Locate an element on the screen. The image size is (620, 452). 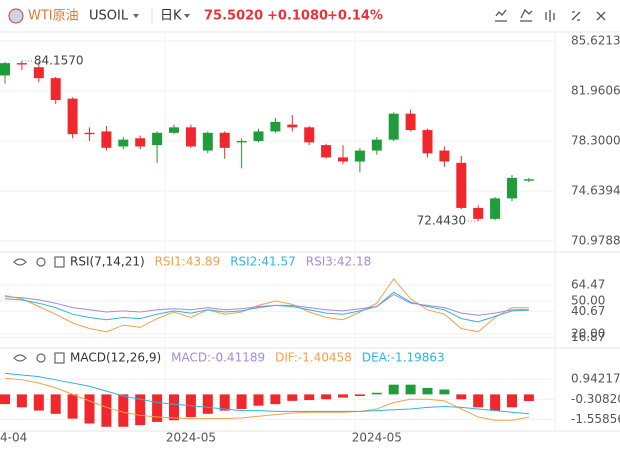
annotation: 72.4430 is located at coordinates (442, 221).